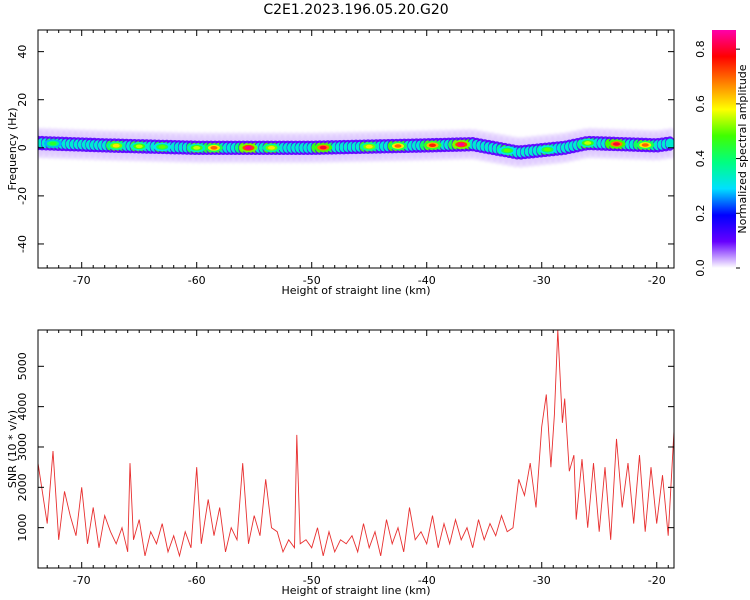  What do you see at coordinates (700, 49) in the screenshot?
I see `colorbar-tick-label: 0.8` at bounding box center [700, 49].